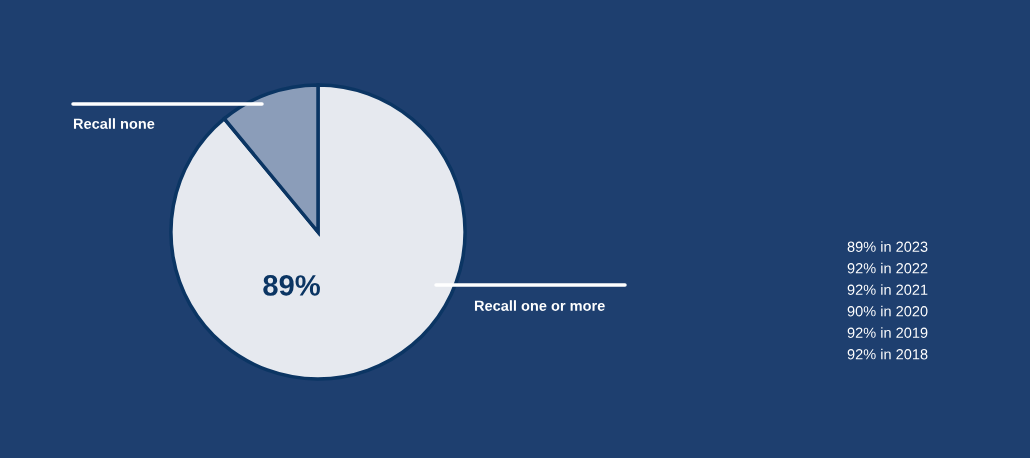 This screenshot has height=458, width=1030. I want to click on text: 92% in 2018, so click(887, 354).